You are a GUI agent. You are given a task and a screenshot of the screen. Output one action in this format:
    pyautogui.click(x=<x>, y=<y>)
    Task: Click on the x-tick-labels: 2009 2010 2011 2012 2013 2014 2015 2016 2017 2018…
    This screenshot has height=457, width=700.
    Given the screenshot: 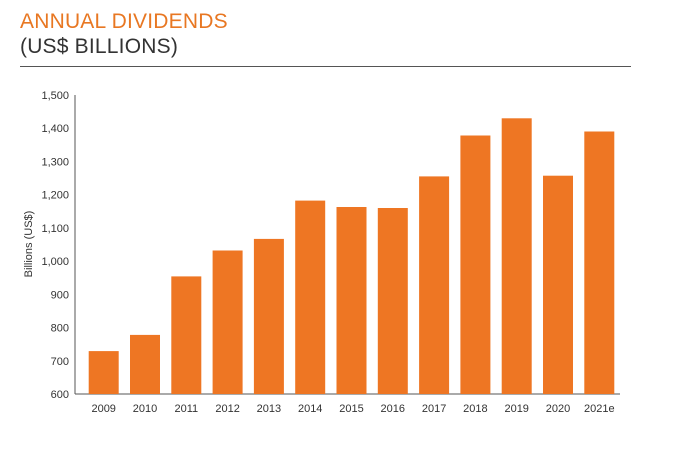 What is the action you would take?
    pyautogui.click(x=352, y=409)
    